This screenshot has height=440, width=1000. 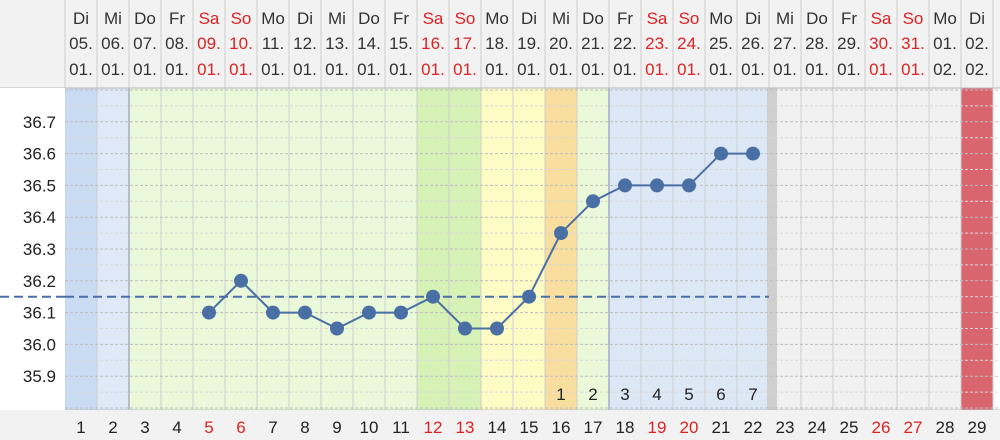 I want to click on cycle-day-label: 5, so click(x=208, y=427).